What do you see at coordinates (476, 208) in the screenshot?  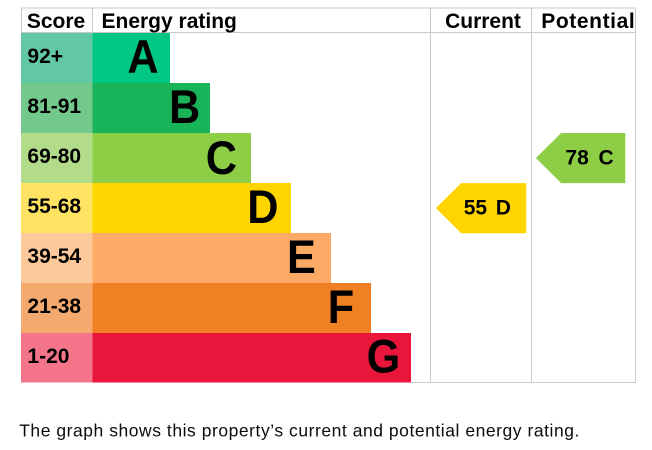 I see `svg-text: 55` at bounding box center [476, 208].